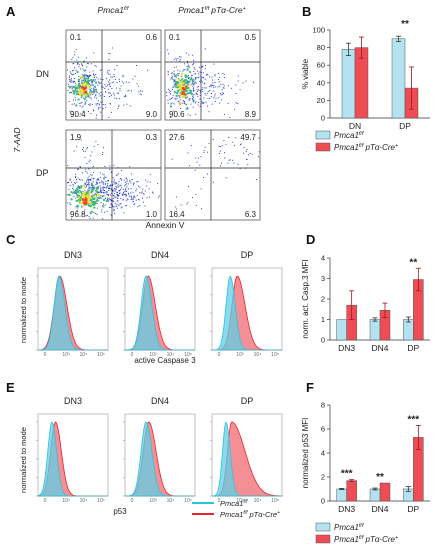 The width and height of the screenshot is (444, 550). Describe the element at coordinates (323, 539) in the screenshot. I see `legend-swatch` at that location.